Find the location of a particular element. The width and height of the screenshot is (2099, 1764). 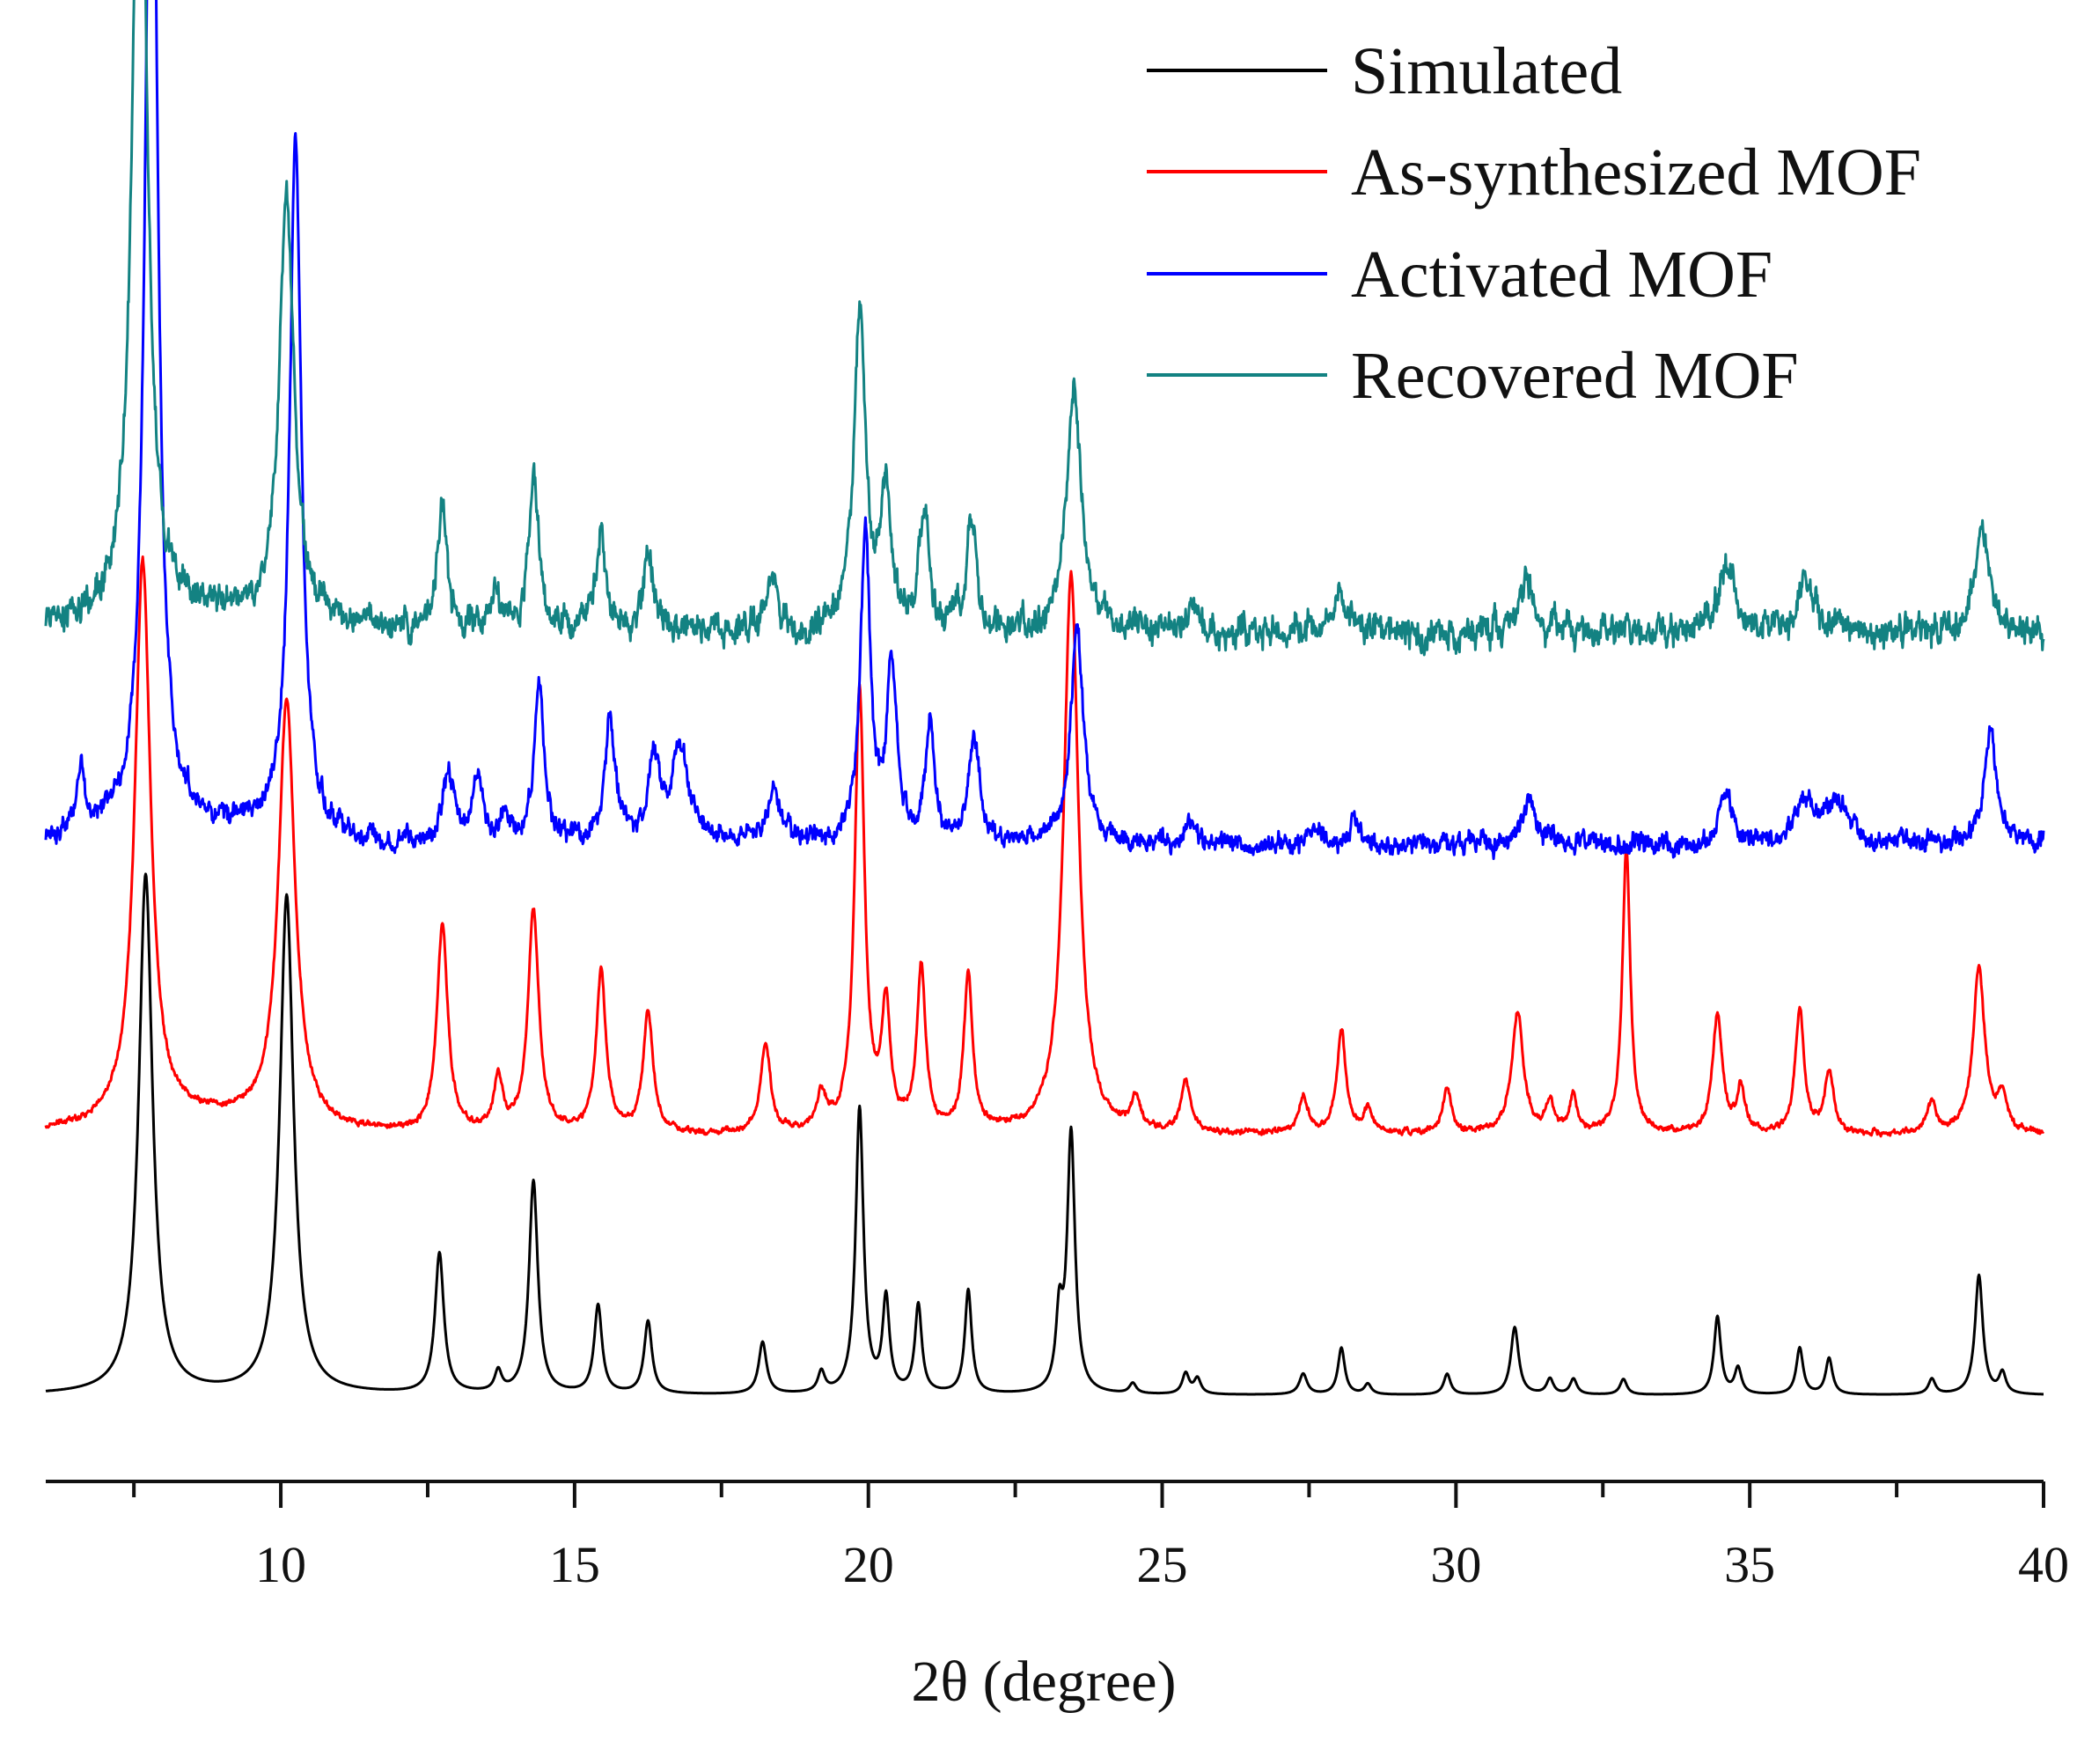

x-tick-label: 10 is located at coordinates (280, 1564).